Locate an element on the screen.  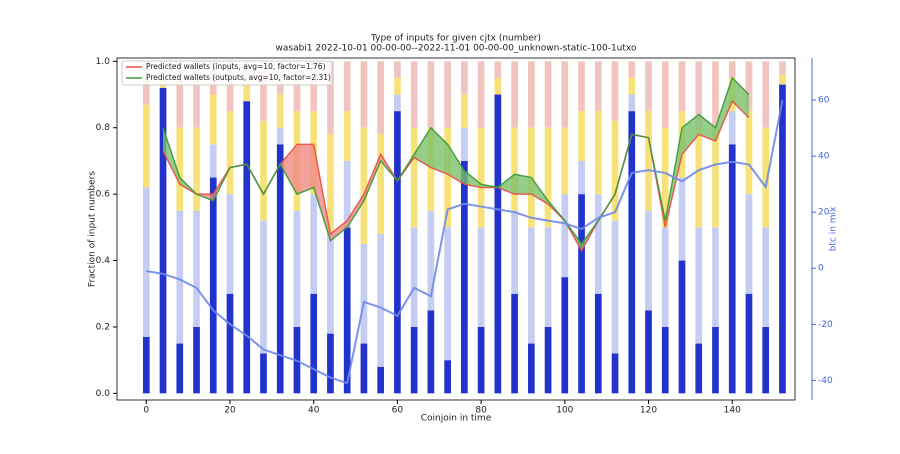
y2-tick-label: 40 is located at coordinates (824, 157).